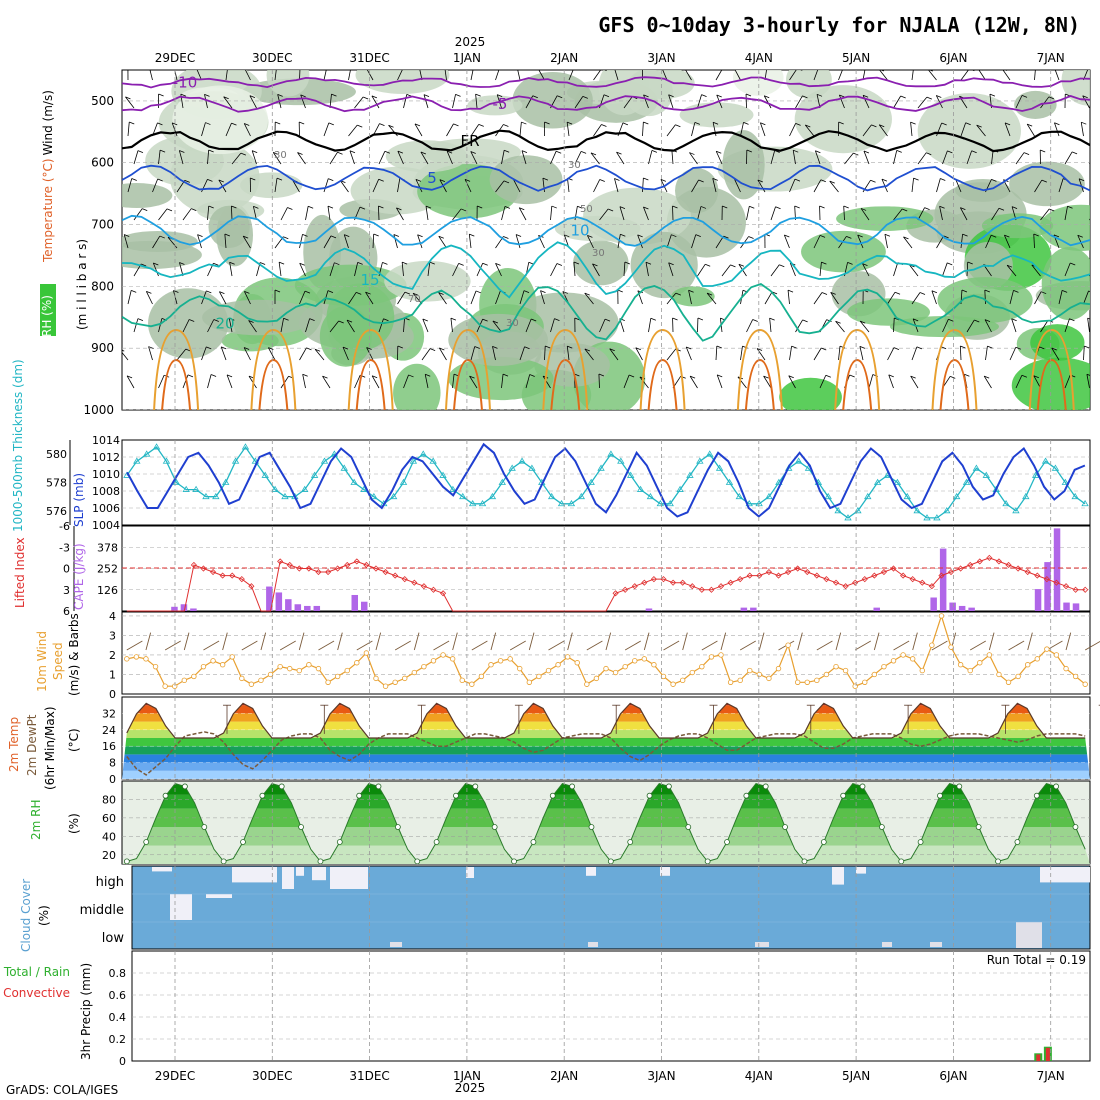  What do you see at coordinates (759, 1076) in the screenshot?
I see `bottom-date-4jan: 4JAN` at bounding box center [759, 1076].